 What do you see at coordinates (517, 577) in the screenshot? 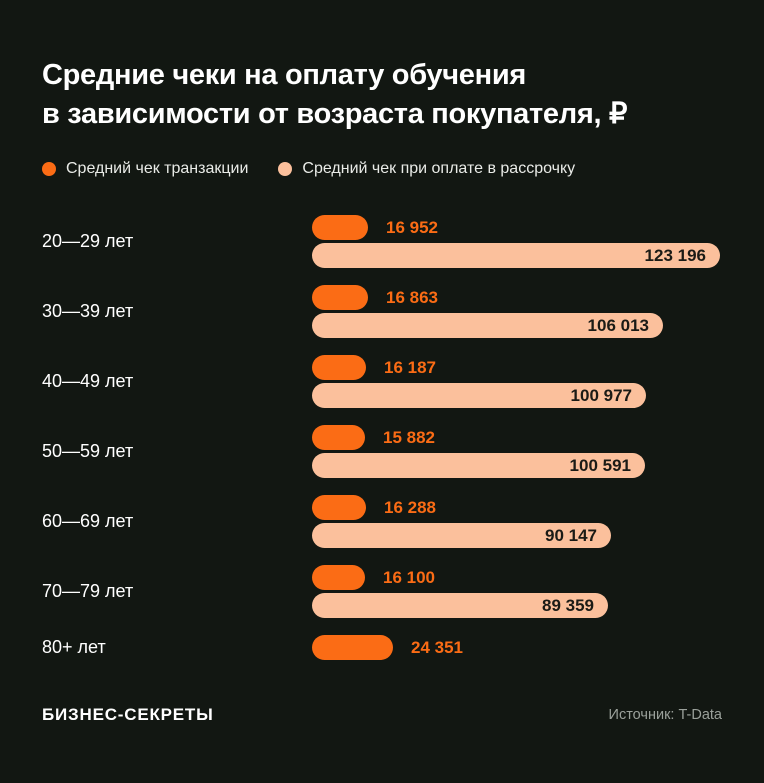
I see `bar-line-transaction: 16 100` at bounding box center [517, 577].